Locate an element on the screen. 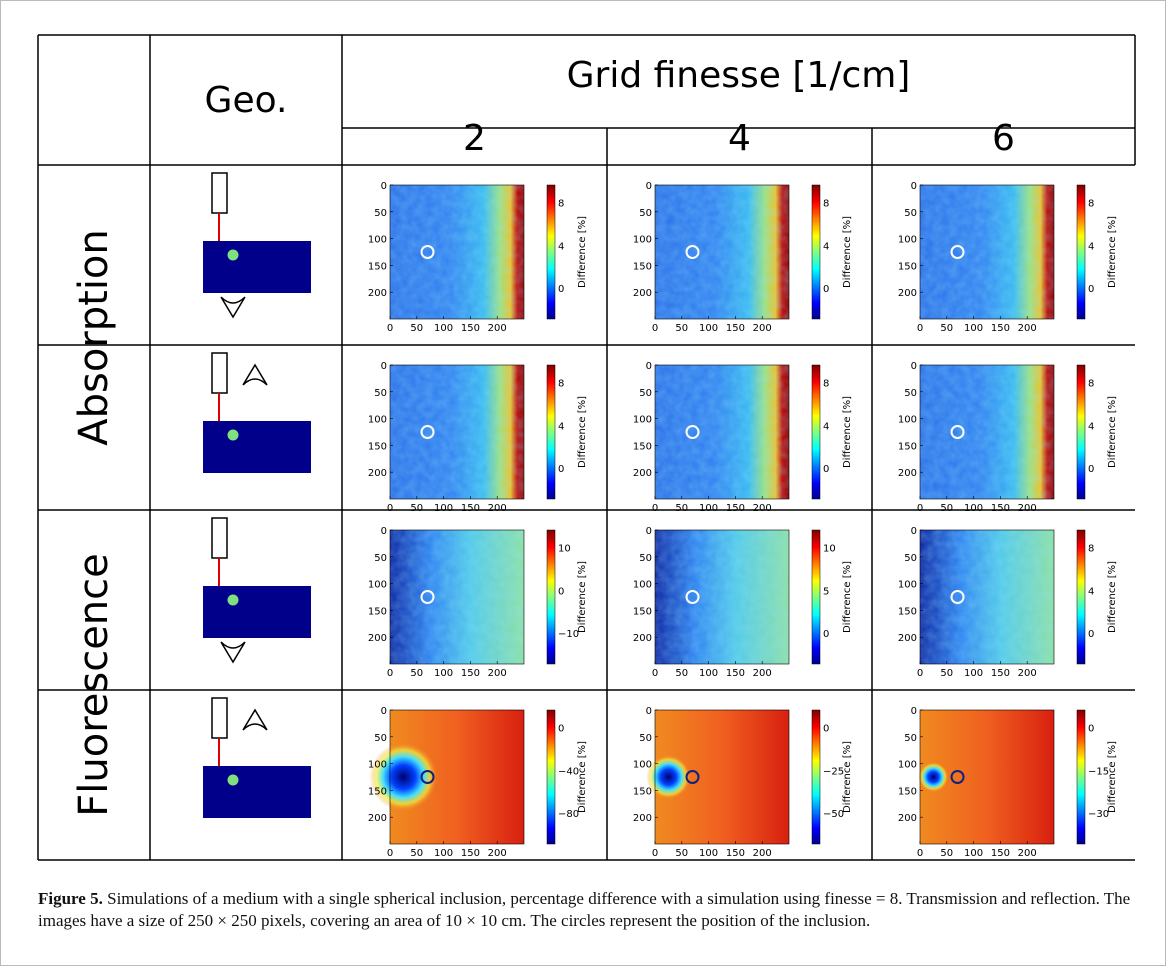 The height and width of the screenshot is (980, 1168). hotspot is located at coordinates (933, 777).